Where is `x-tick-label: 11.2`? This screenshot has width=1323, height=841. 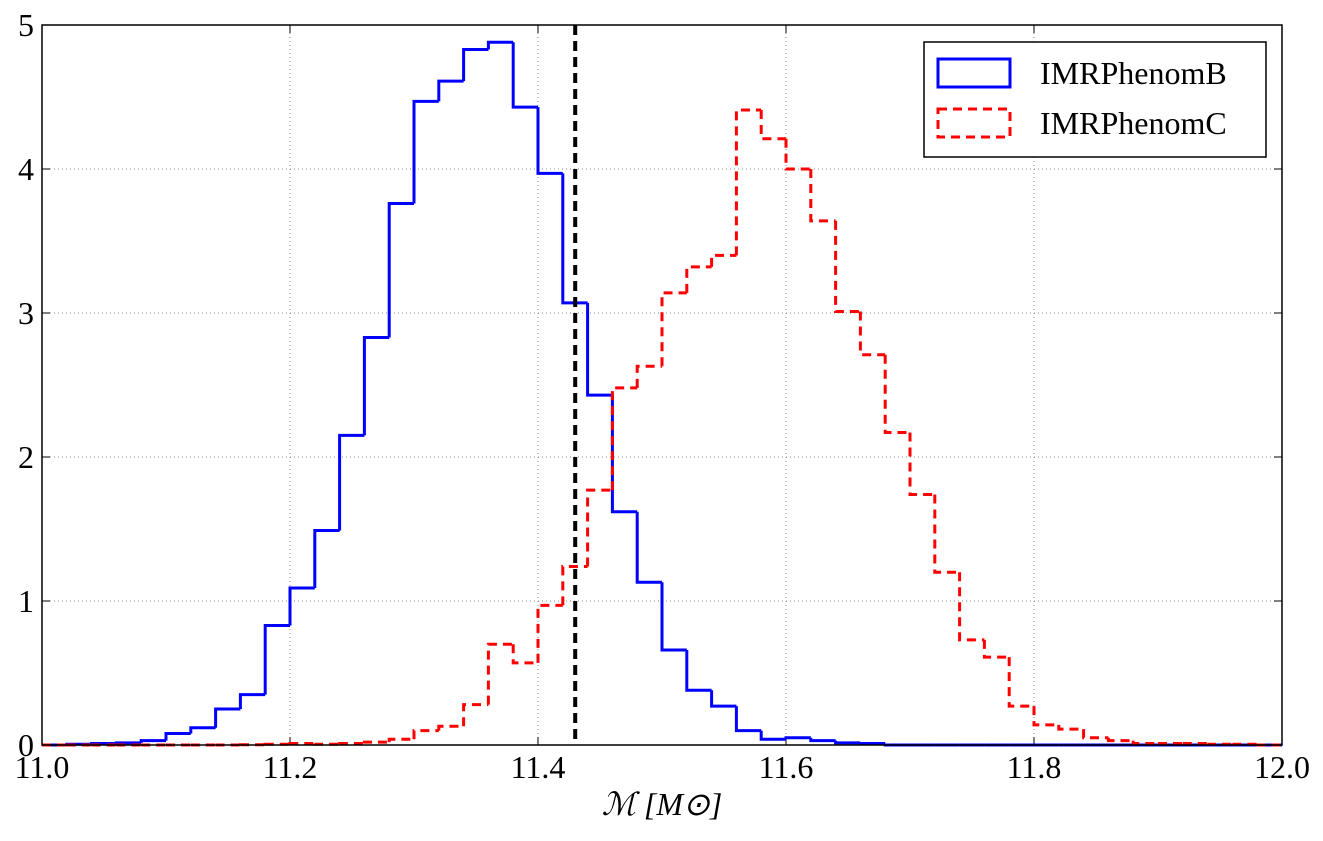 x-tick-label: 11.2 is located at coordinates (290, 767).